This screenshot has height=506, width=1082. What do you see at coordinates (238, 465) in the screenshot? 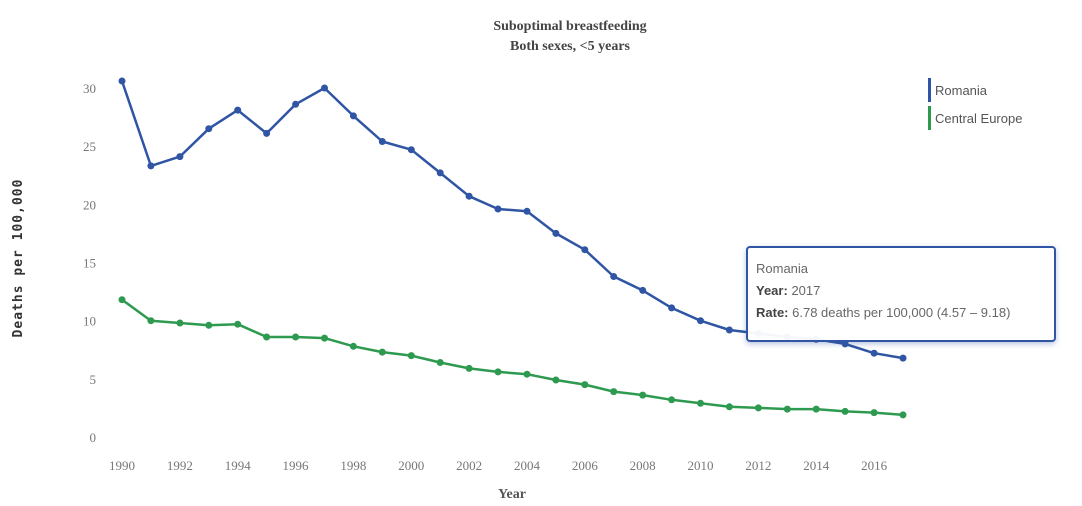
I see `x-tick-label: 1994` at bounding box center [238, 465].